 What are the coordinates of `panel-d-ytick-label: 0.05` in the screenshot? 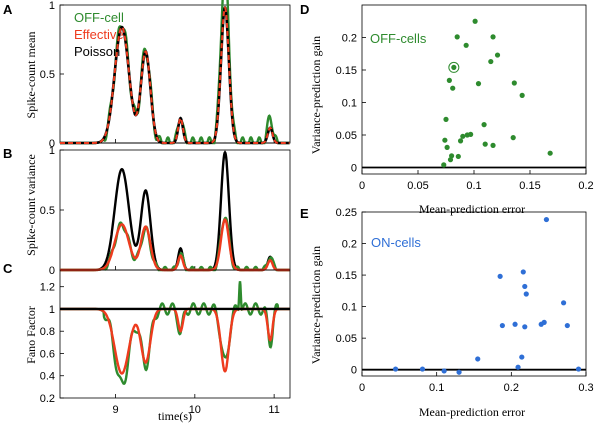 It's located at (346, 136).